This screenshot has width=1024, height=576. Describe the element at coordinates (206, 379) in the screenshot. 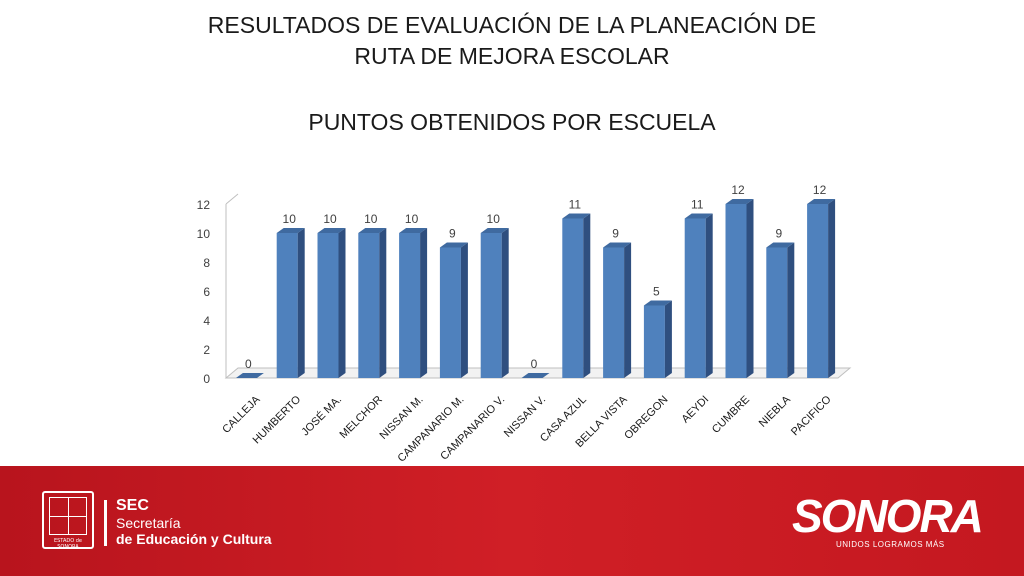

I see `y-tick-label: 0` at that location.